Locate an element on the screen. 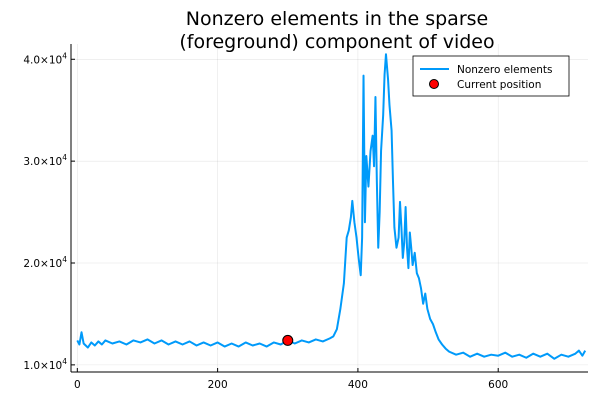  chart-title-line-2: (foreground) component of video is located at coordinates (336, 42).